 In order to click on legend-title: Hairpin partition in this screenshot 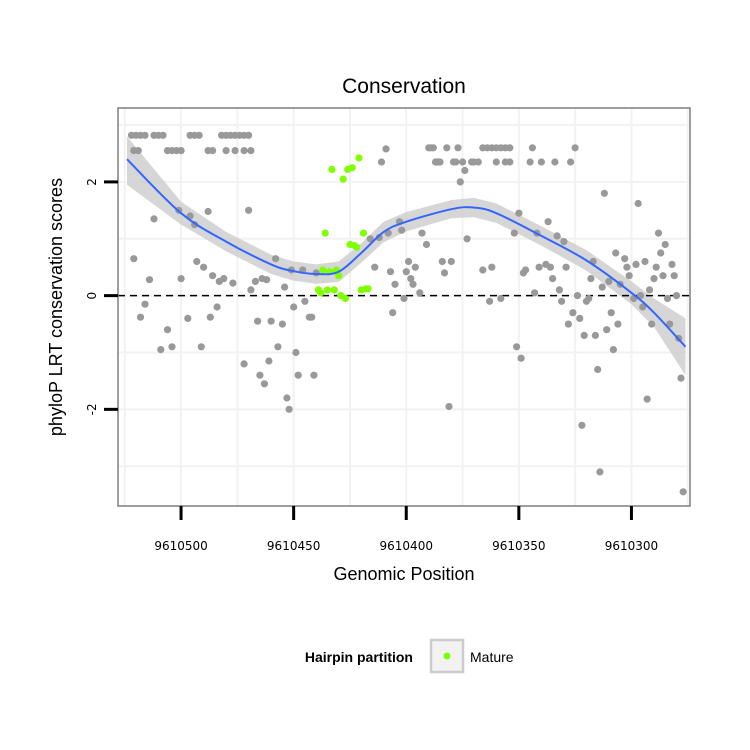, I will do `click(359, 657)`.